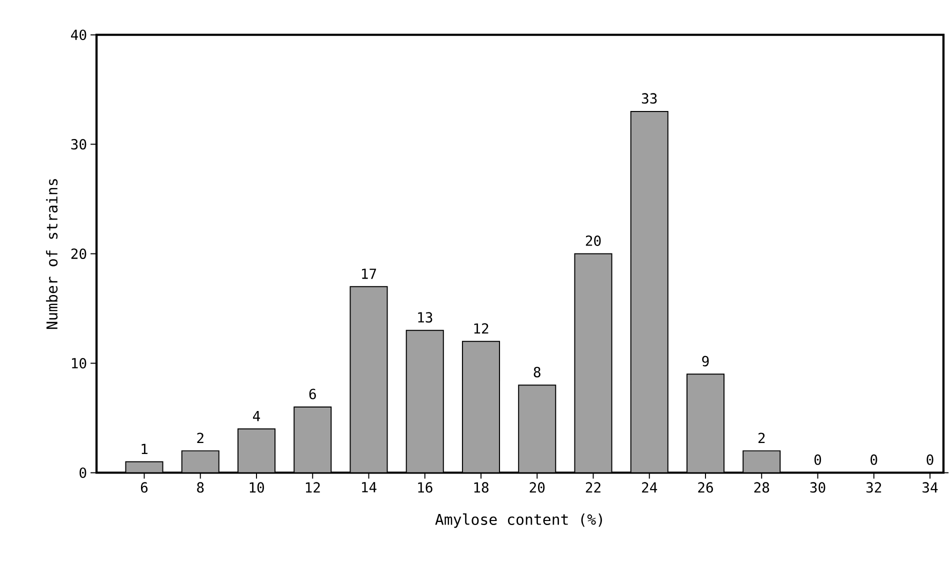 The image size is (949, 564). Describe the element at coordinates (705, 487) in the screenshot. I see `x-tick-label: 26` at that location.